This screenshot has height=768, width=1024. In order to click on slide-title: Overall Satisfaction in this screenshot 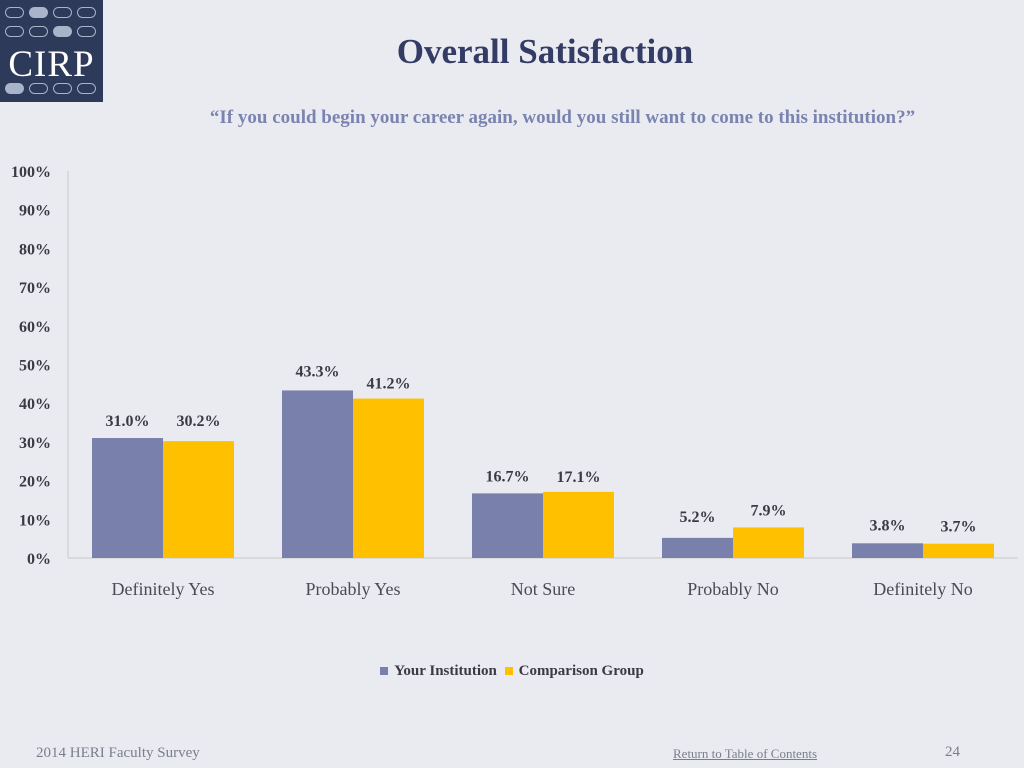, I will do `click(545, 51)`.